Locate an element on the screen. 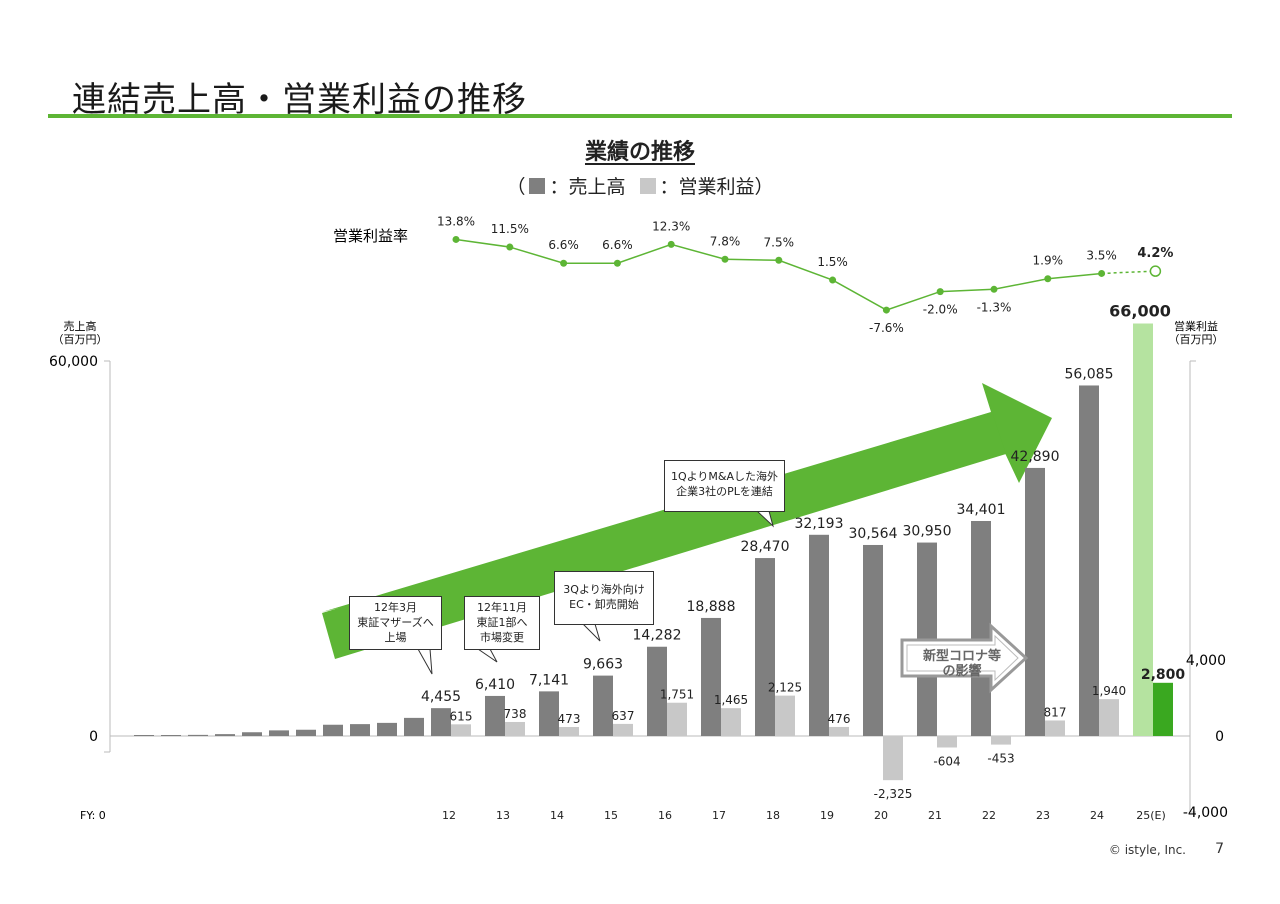 This screenshot has width=1280, height=904. profit-value-label: -604 is located at coordinates (946, 761).